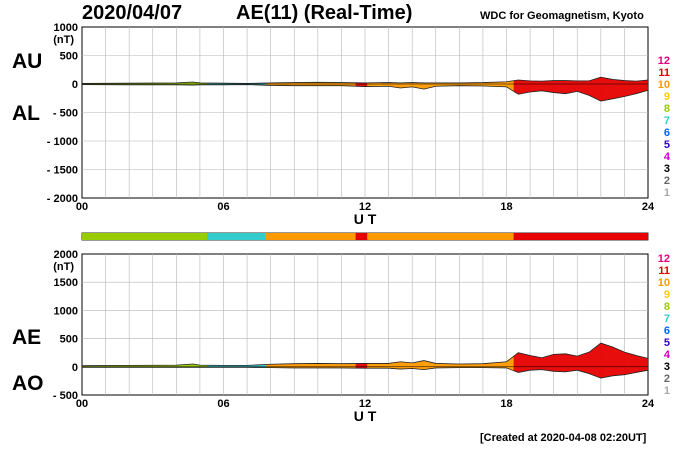 This screenshot has width=700, height=450. I want to click on created-timestamp: [Created at 2020-04-08 02:20UT], so click(563, 438).